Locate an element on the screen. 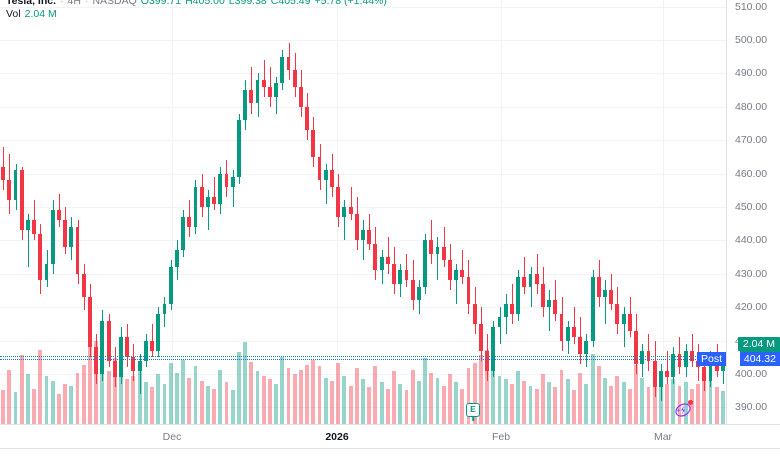 The image size is (780, 470). price-tick: 500.00 is located at coordinates (751, 40).